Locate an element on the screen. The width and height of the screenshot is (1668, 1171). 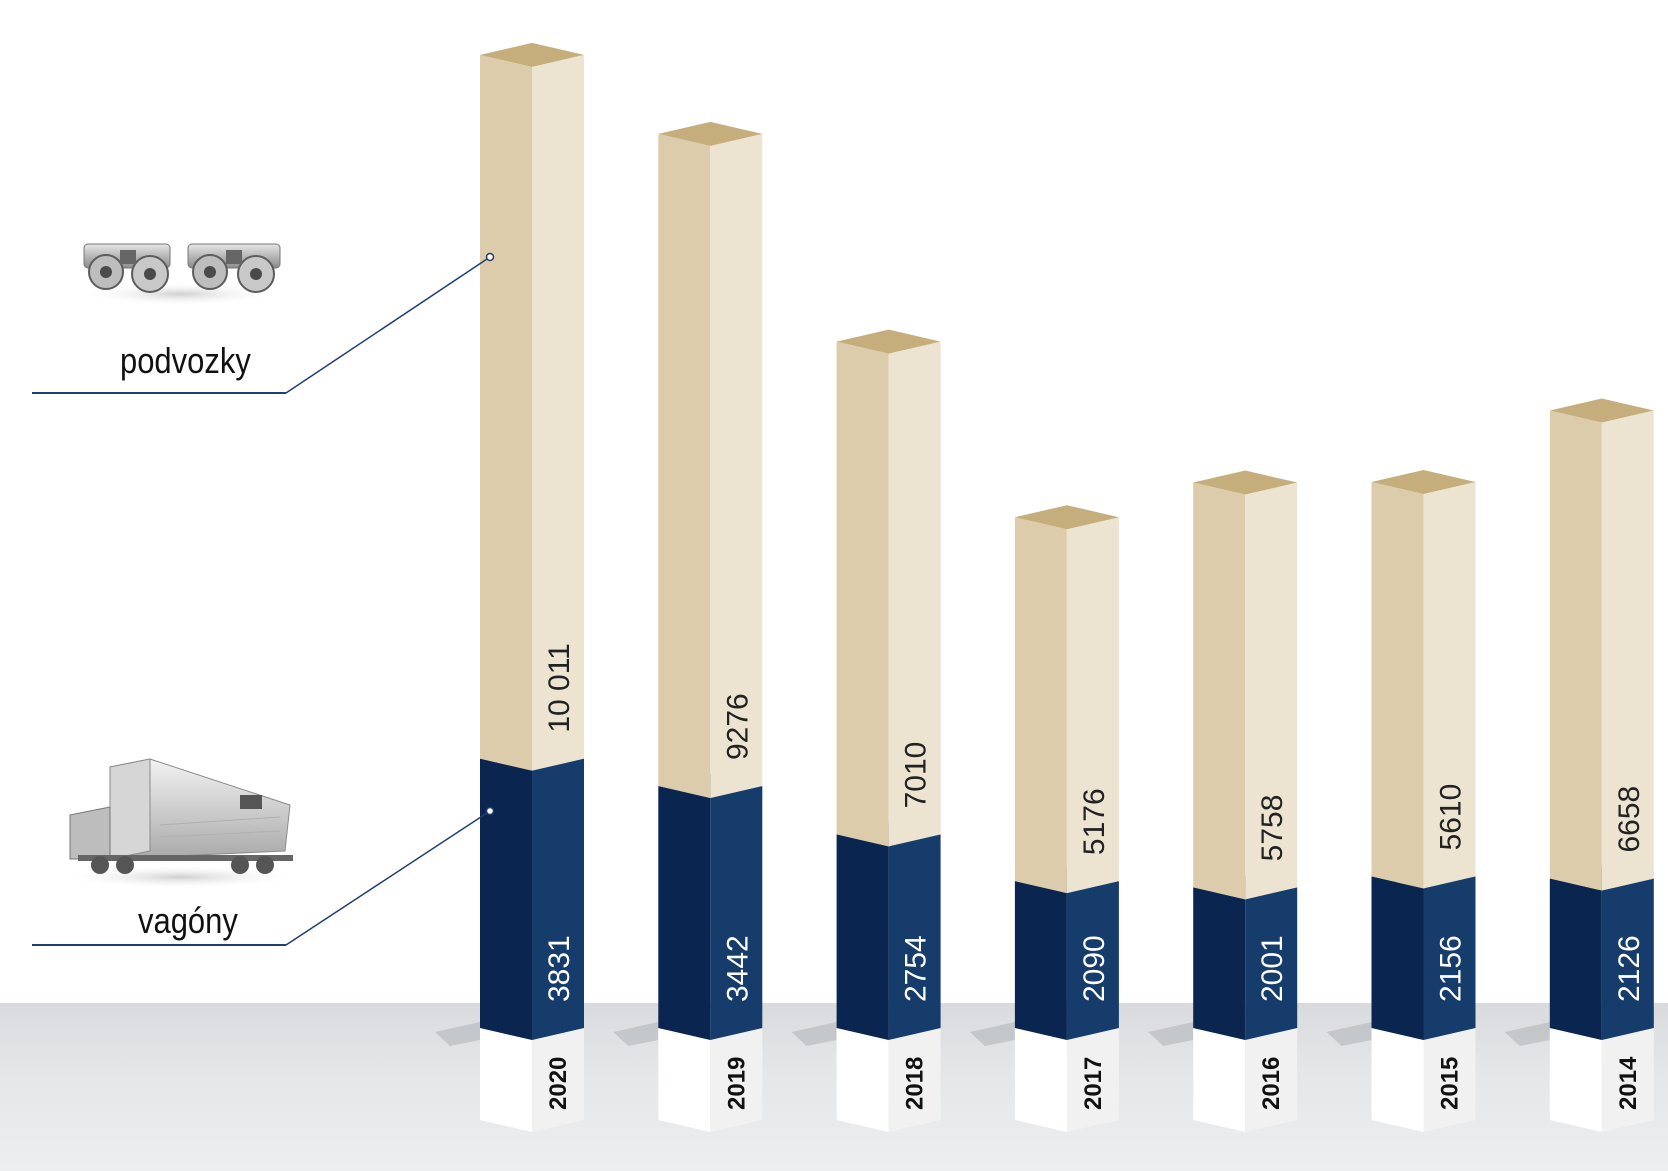
bar-vagony-2020-front is located at coordinates (506, 899).